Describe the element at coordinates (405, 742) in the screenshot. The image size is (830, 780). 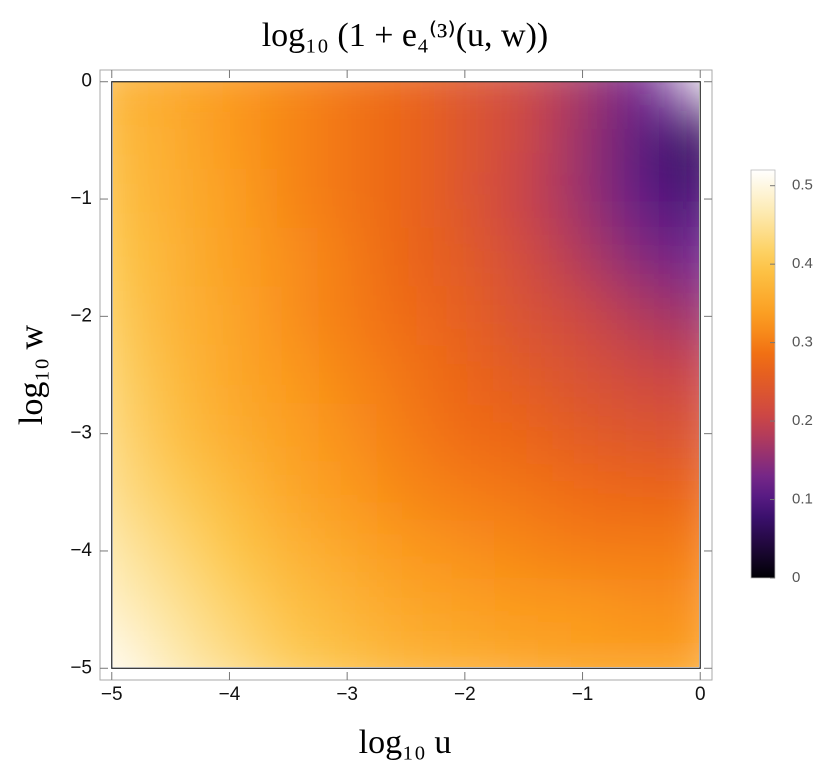
I see `x-axis-label: log₁₀ u` at that location.